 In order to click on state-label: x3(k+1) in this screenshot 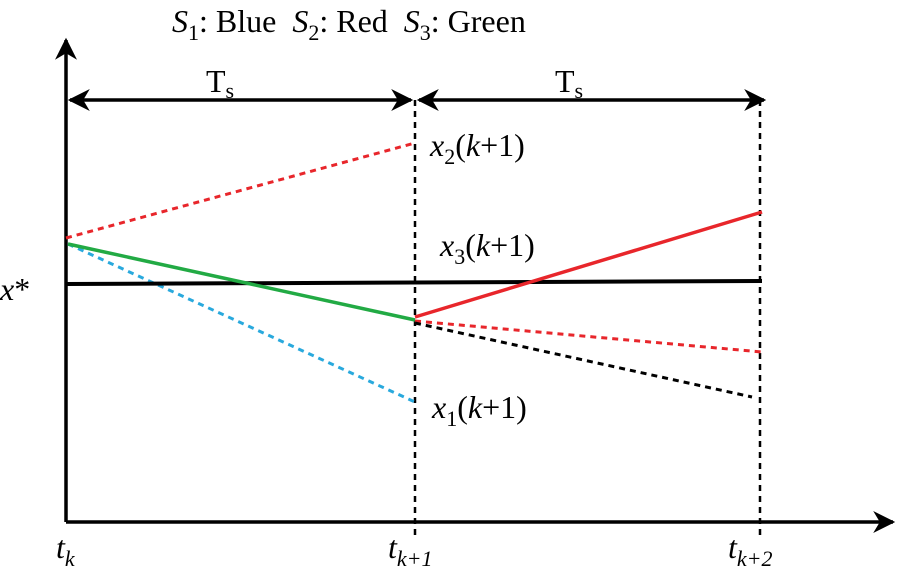, I will do `click(487, 248)`.